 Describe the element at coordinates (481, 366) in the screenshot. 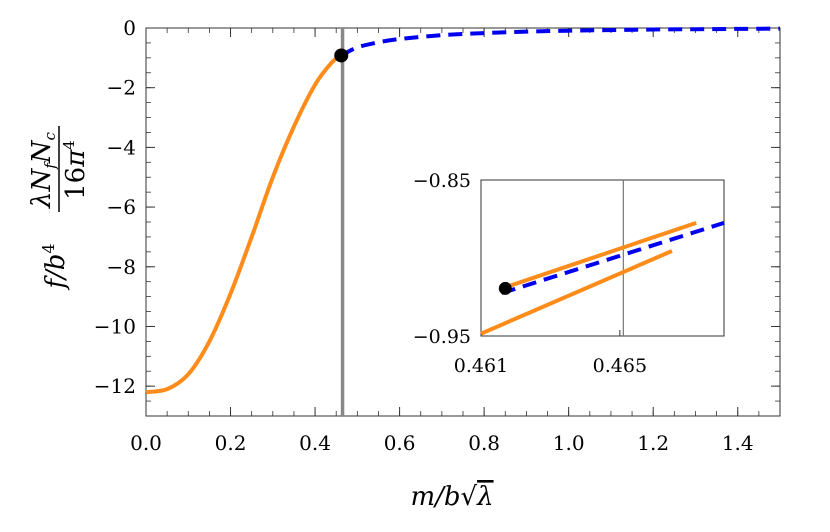

I see `inset-x-tick-label: 0.461` at that location.